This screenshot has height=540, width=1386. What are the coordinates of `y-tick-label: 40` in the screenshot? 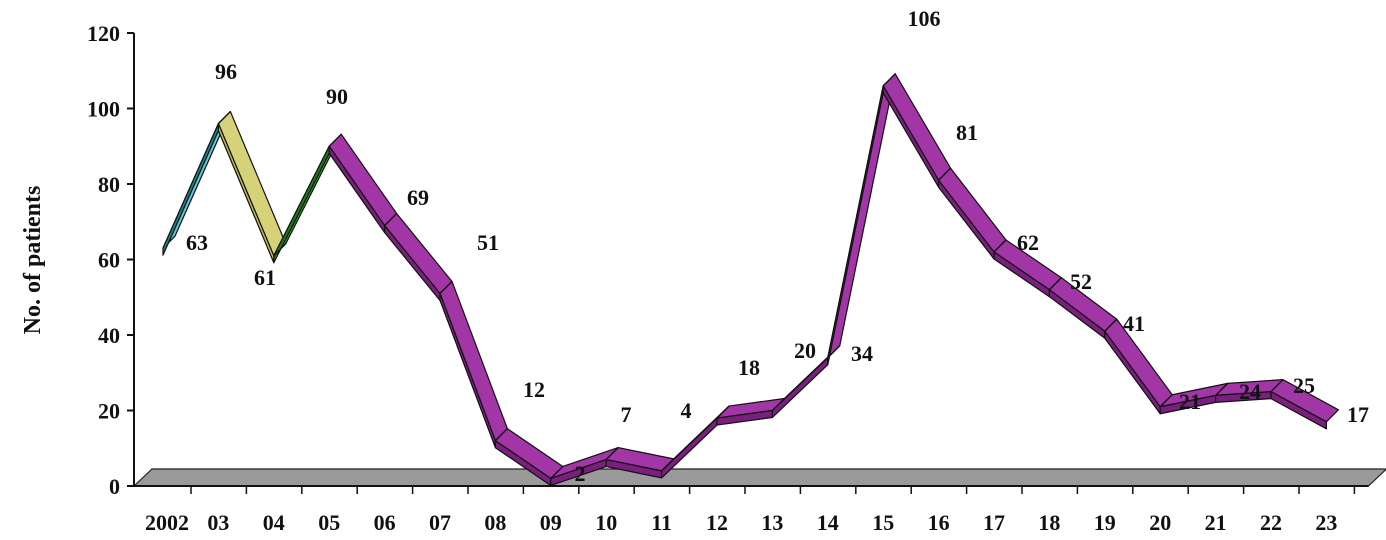 It's located at (109, 335).